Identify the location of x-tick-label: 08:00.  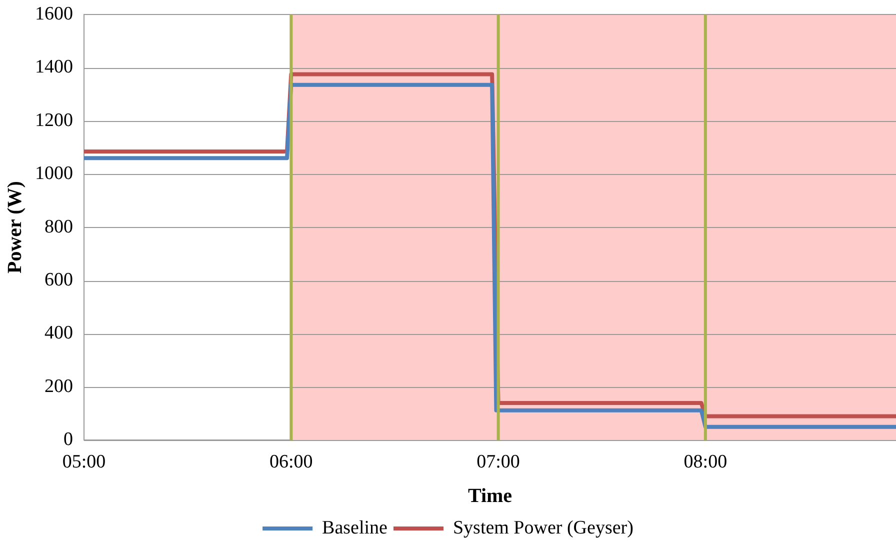
(706, 462).